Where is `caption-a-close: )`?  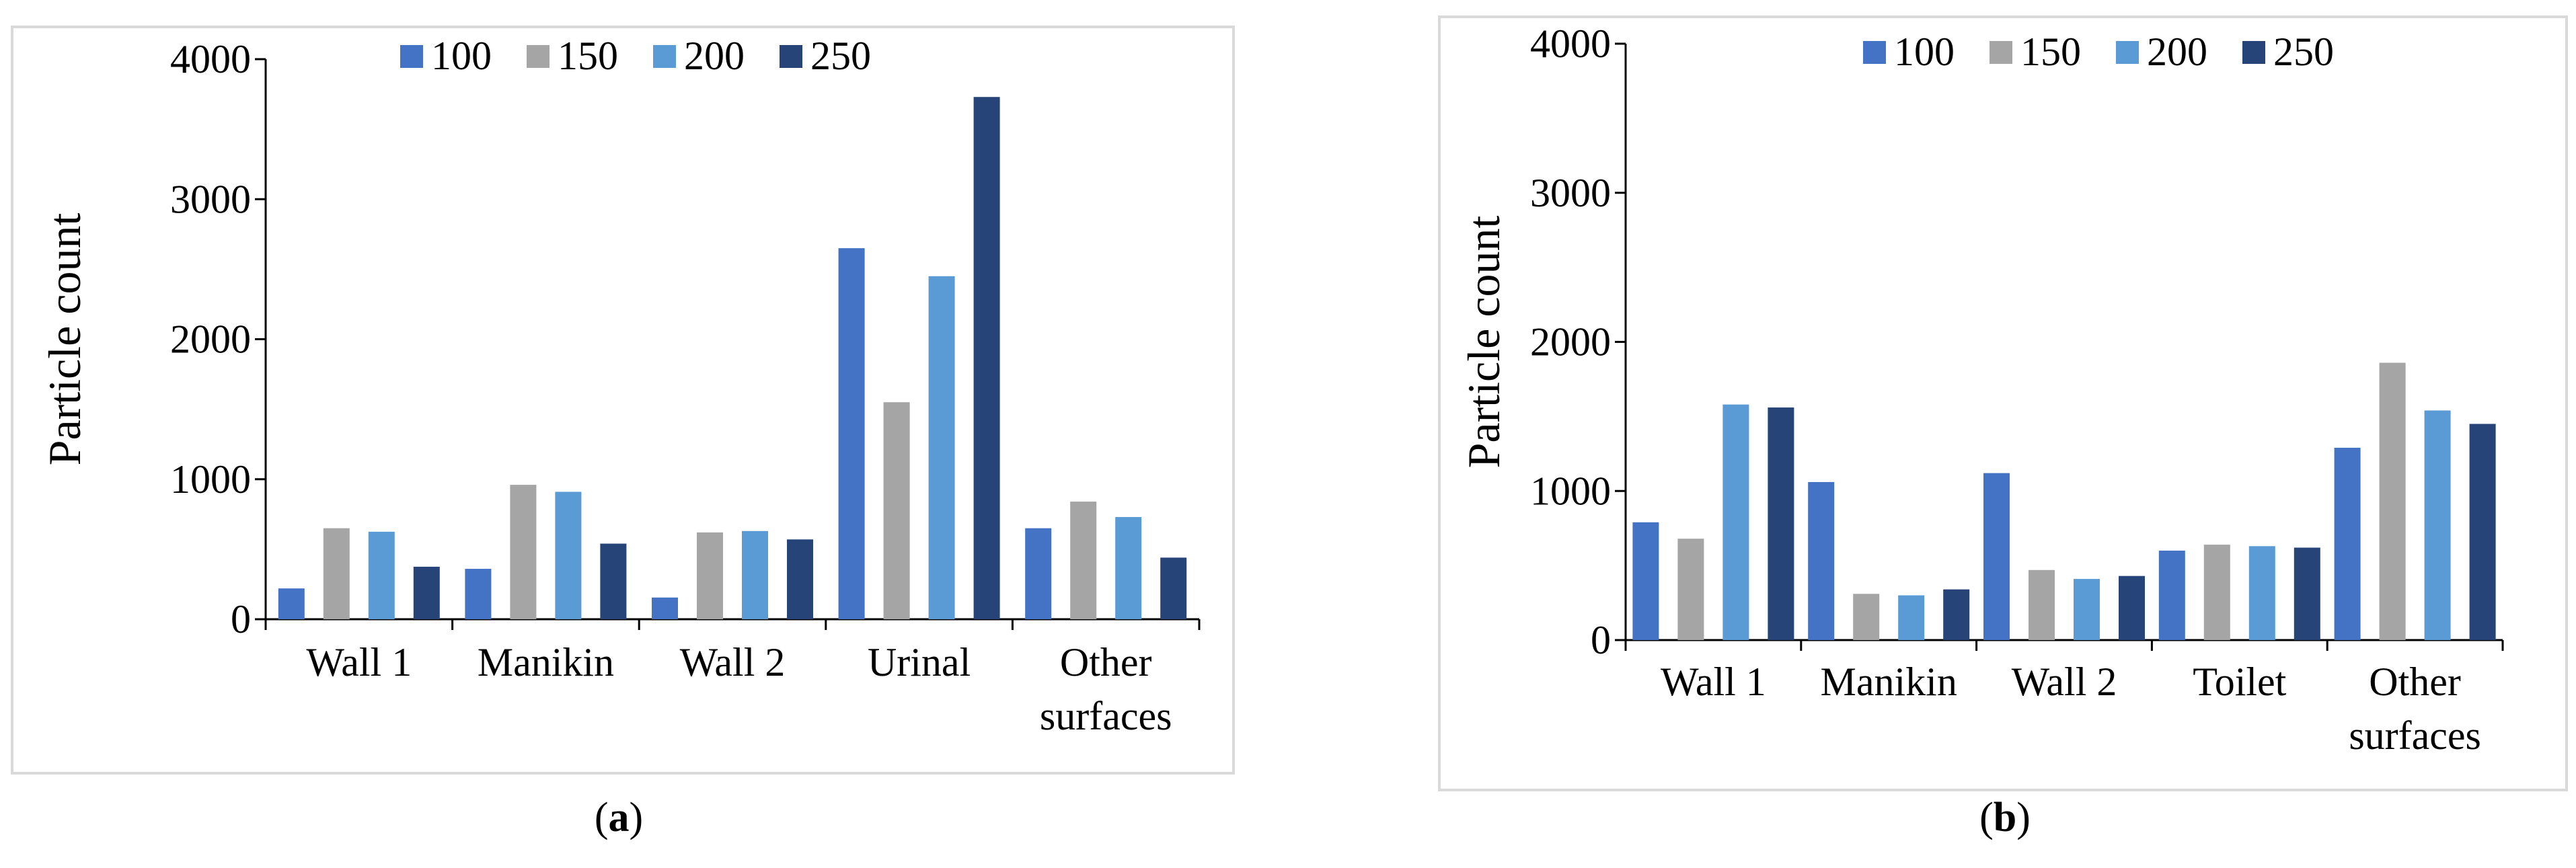
caption-a-close: ) is located at coordinates (636, 817).